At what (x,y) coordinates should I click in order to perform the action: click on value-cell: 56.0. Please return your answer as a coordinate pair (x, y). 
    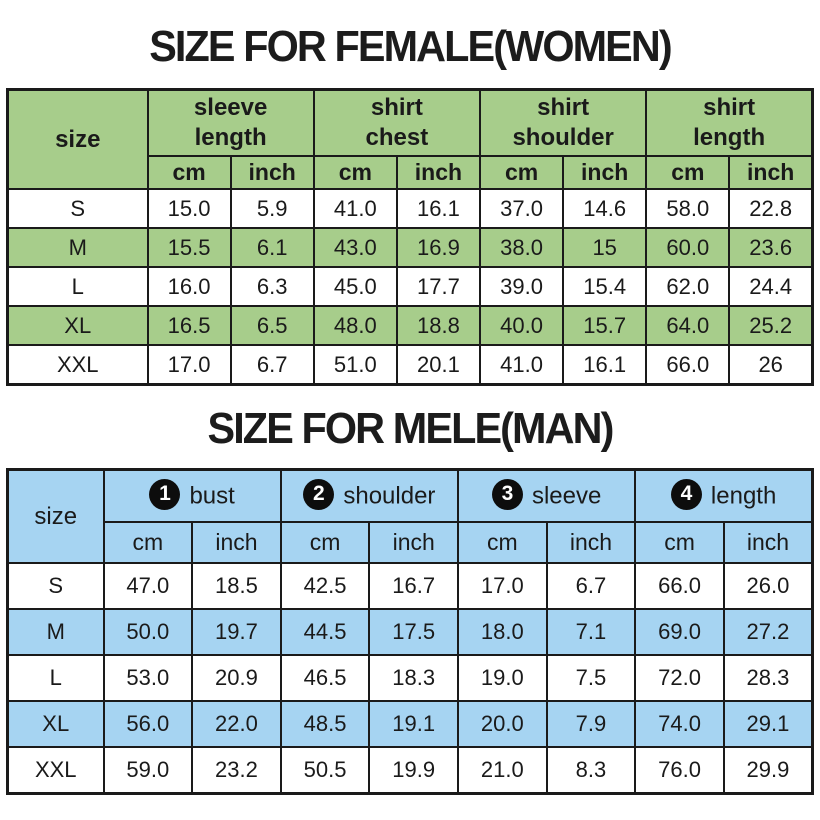
    Looking at the image, I should click on (148, 724).